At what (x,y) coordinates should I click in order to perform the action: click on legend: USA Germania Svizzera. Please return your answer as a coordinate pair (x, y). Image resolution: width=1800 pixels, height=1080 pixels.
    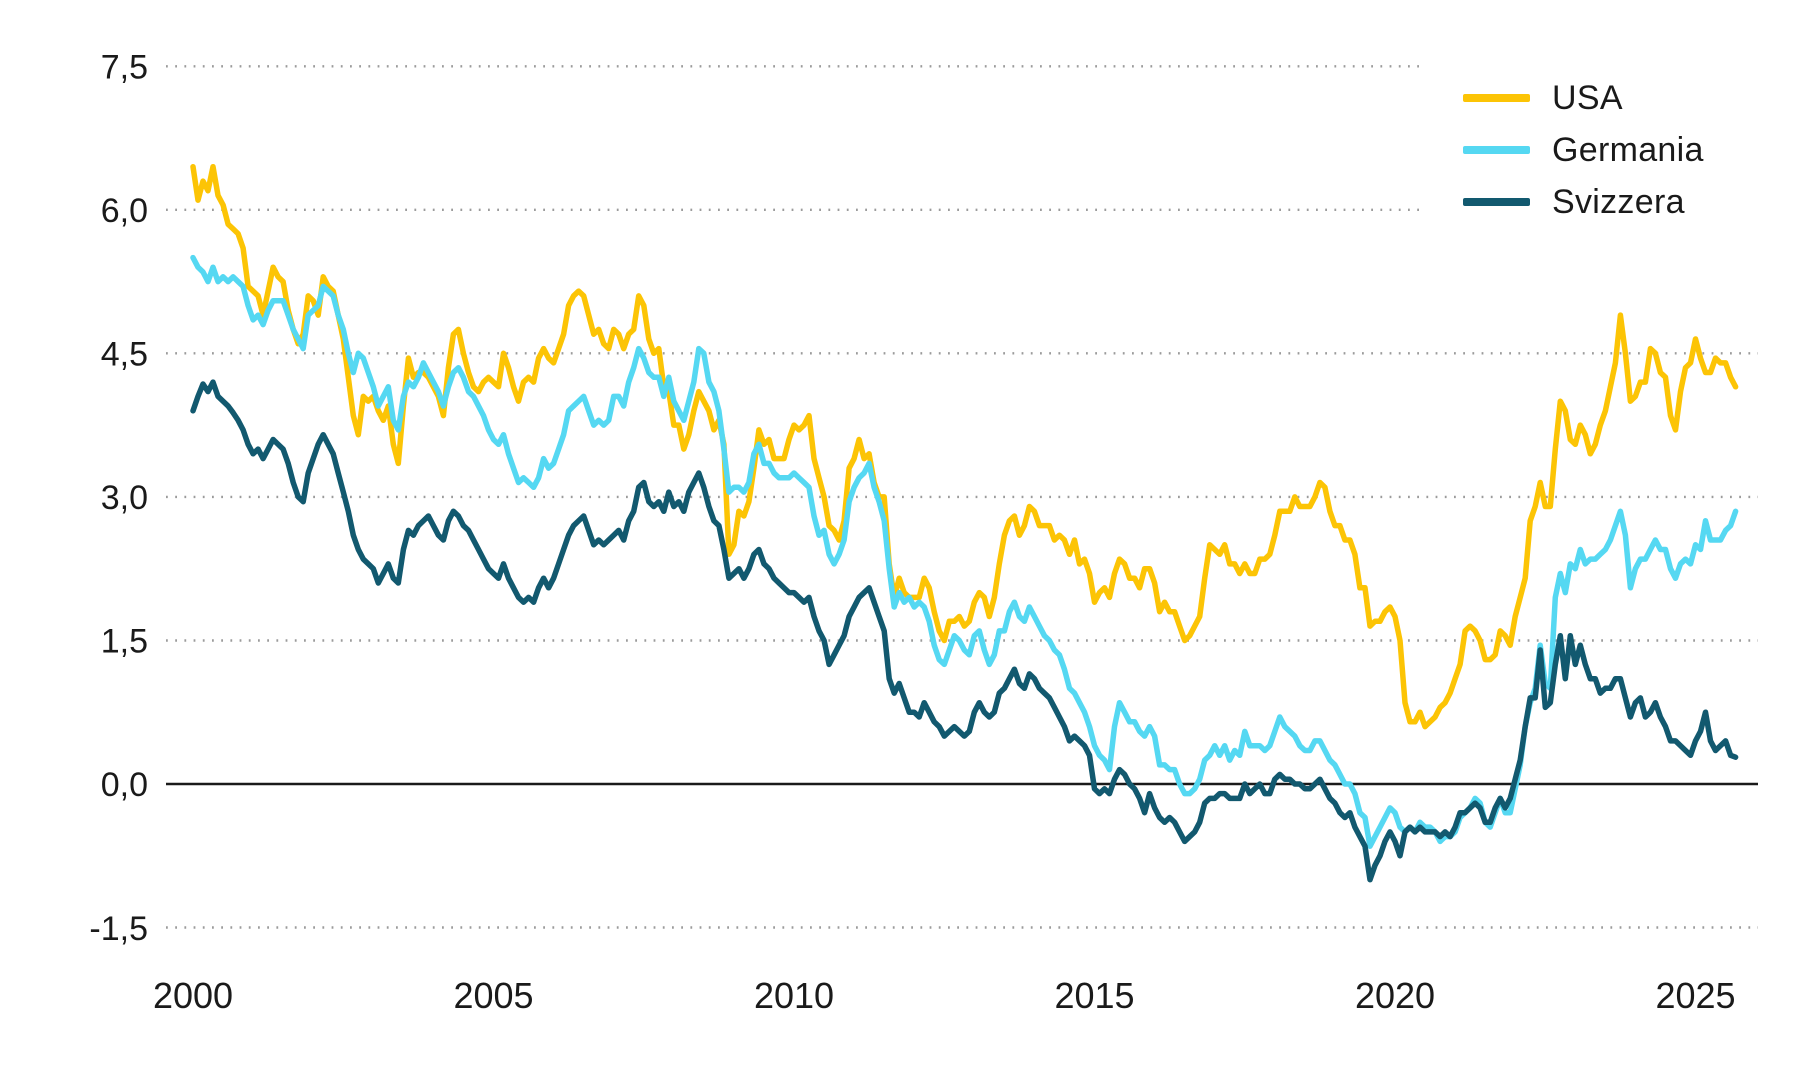
    Looking at the image, I should click on (1583, 150).